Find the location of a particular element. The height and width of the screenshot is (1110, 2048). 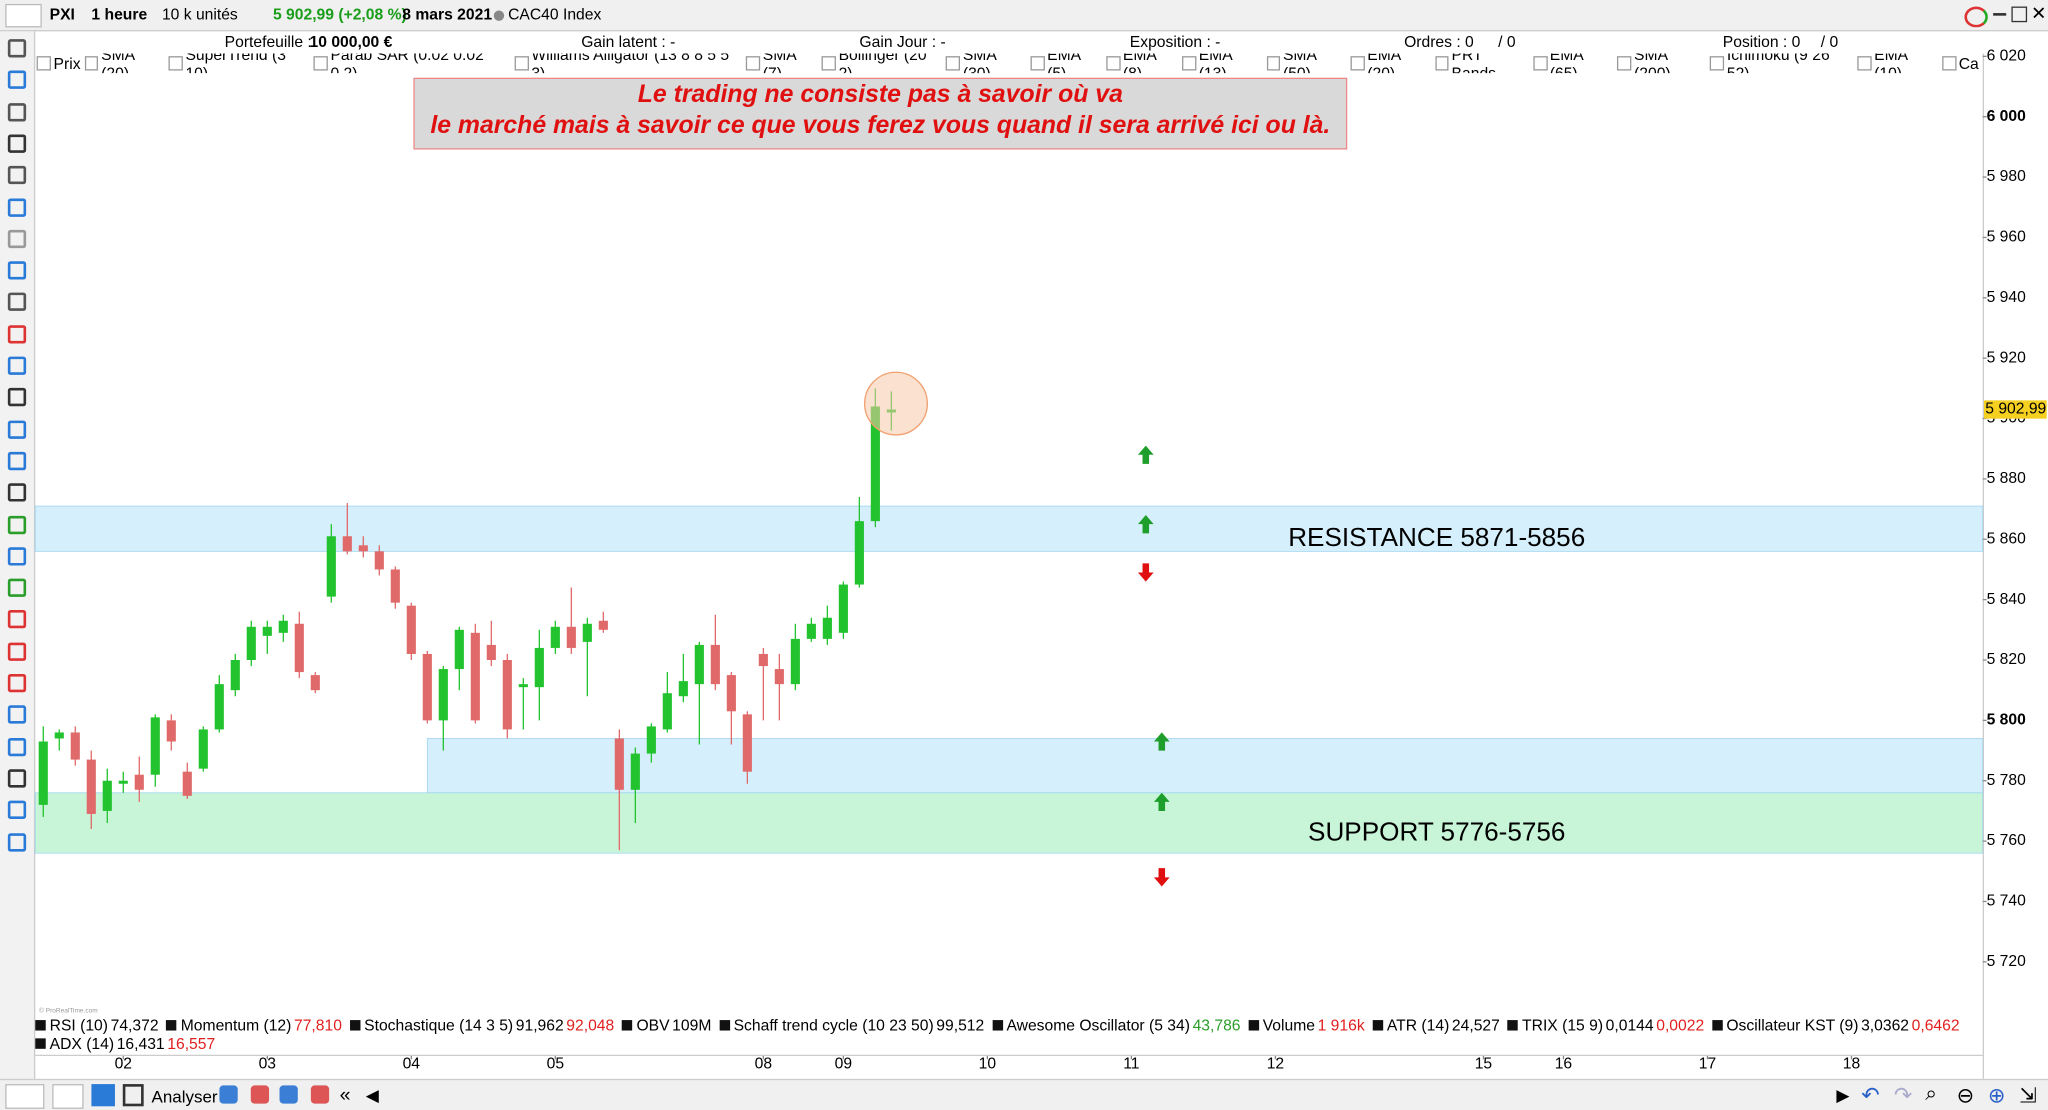

scroll-right: ▶ is located at coordinates (1843, 1095).